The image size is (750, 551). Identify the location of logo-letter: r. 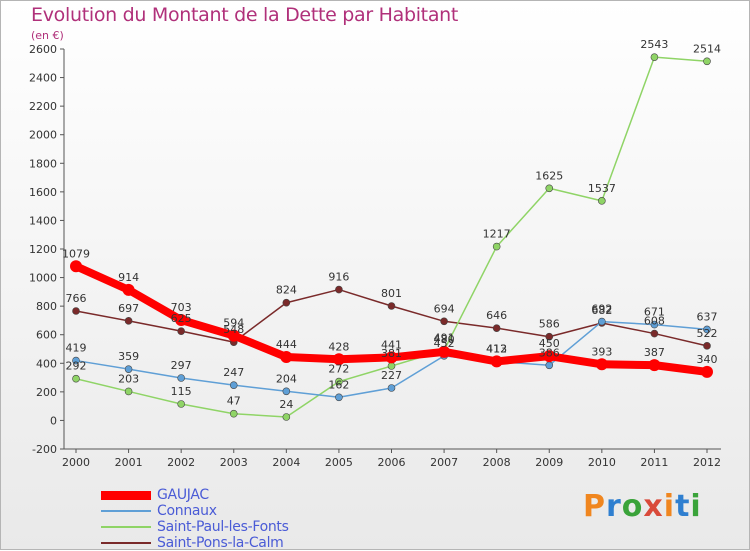
(614, 506).